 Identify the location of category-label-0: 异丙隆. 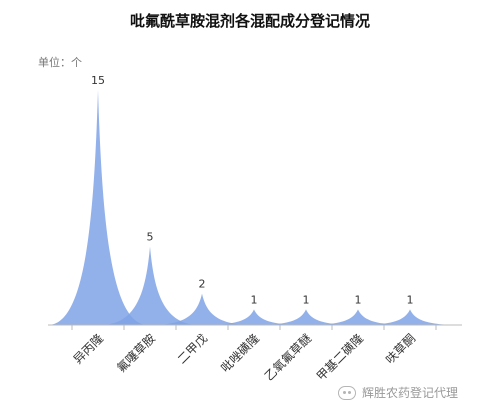
(88, 349).